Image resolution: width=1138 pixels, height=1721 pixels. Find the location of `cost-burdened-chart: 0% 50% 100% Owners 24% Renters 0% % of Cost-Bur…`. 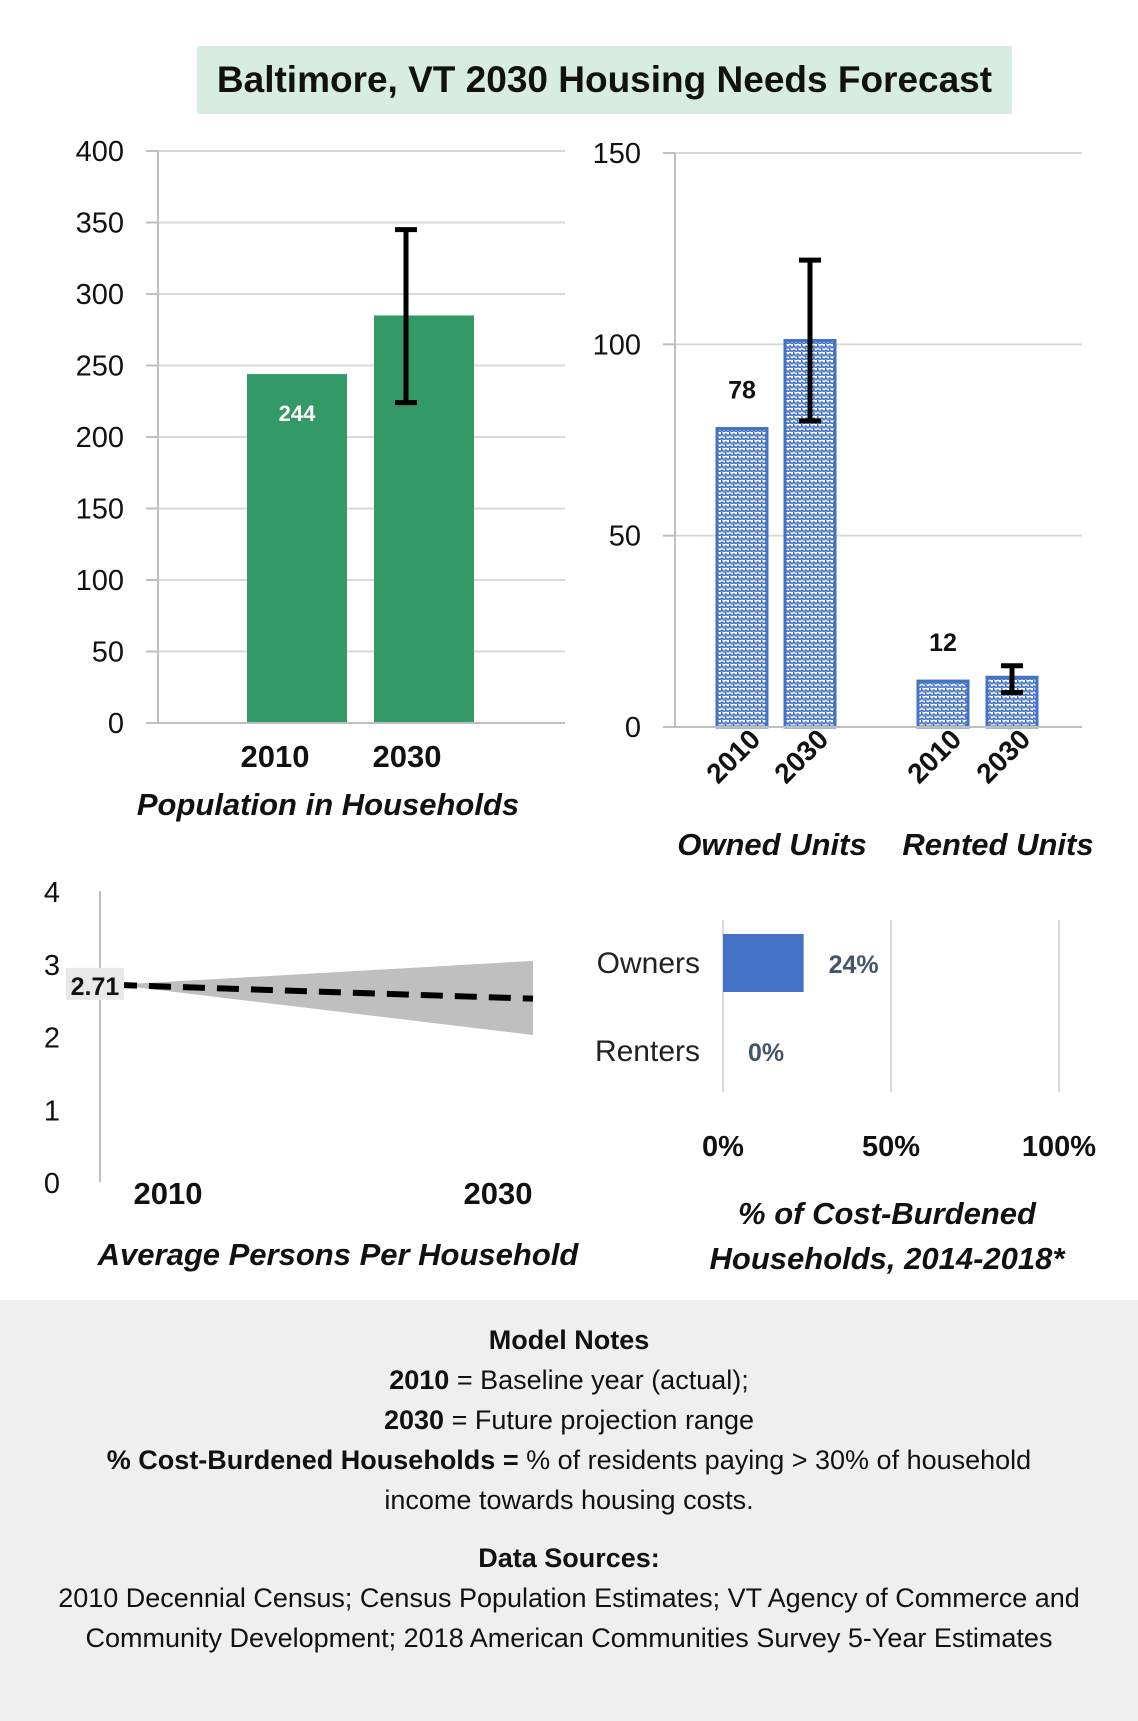

cost-burdened-chart: 0% 50% 100% Owners 24% Renters 0% % of Cost-Bur… is located at coordinates (845, 1098).